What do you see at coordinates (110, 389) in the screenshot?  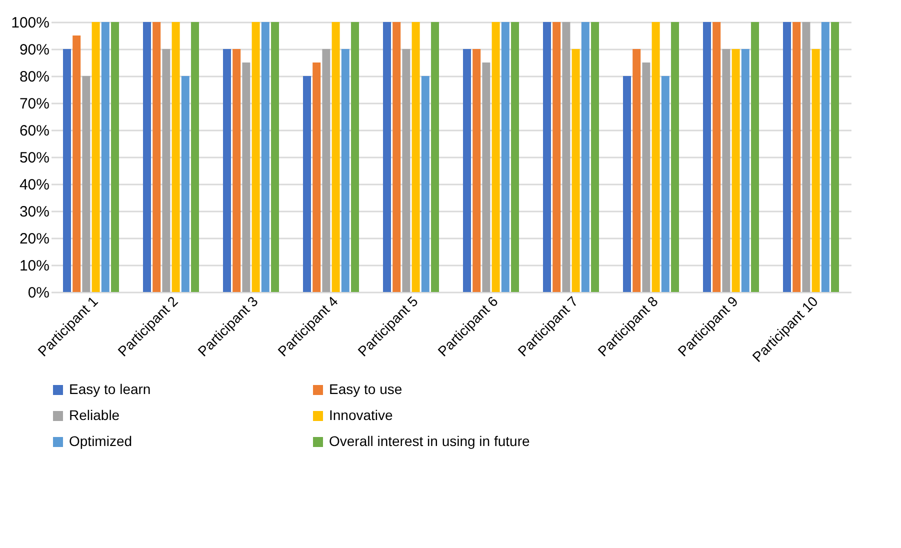 I see `legend-label: Easy to learn` at bounding box center [110, 389].